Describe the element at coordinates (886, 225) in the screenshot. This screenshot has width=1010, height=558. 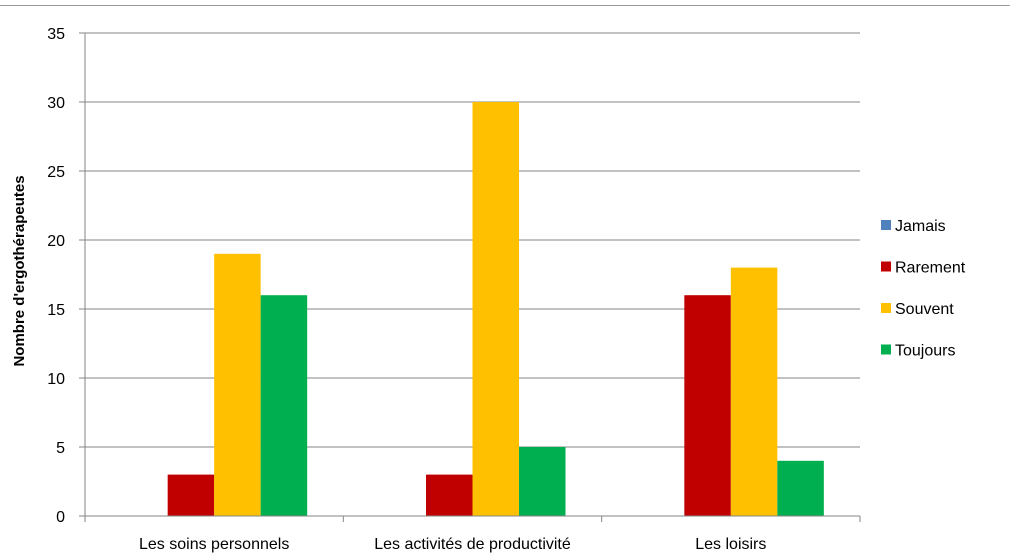
I see `legend-swatch-jamais` at that location.